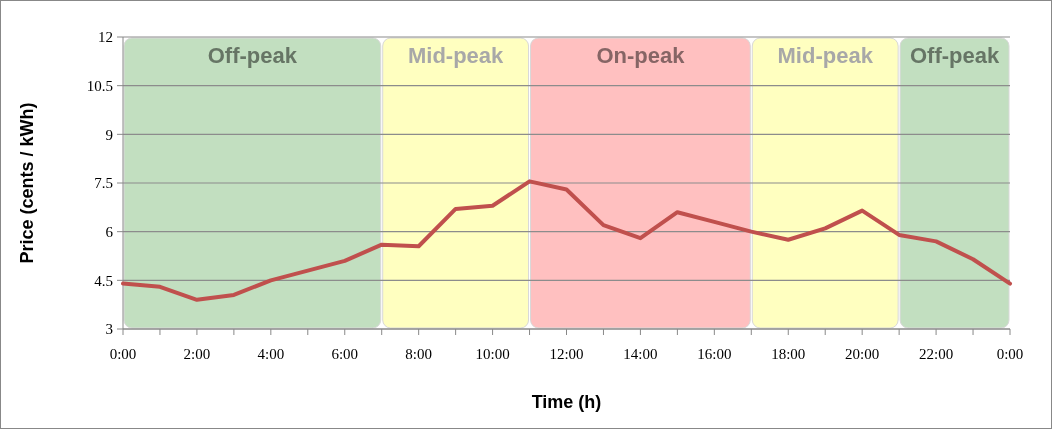 The width and height of the screenshot is (1052, 429). What do you see at coordinates (105, 37) in the screenshot?
I see `y-tick-label: 12` at bounding box center [105, 37].